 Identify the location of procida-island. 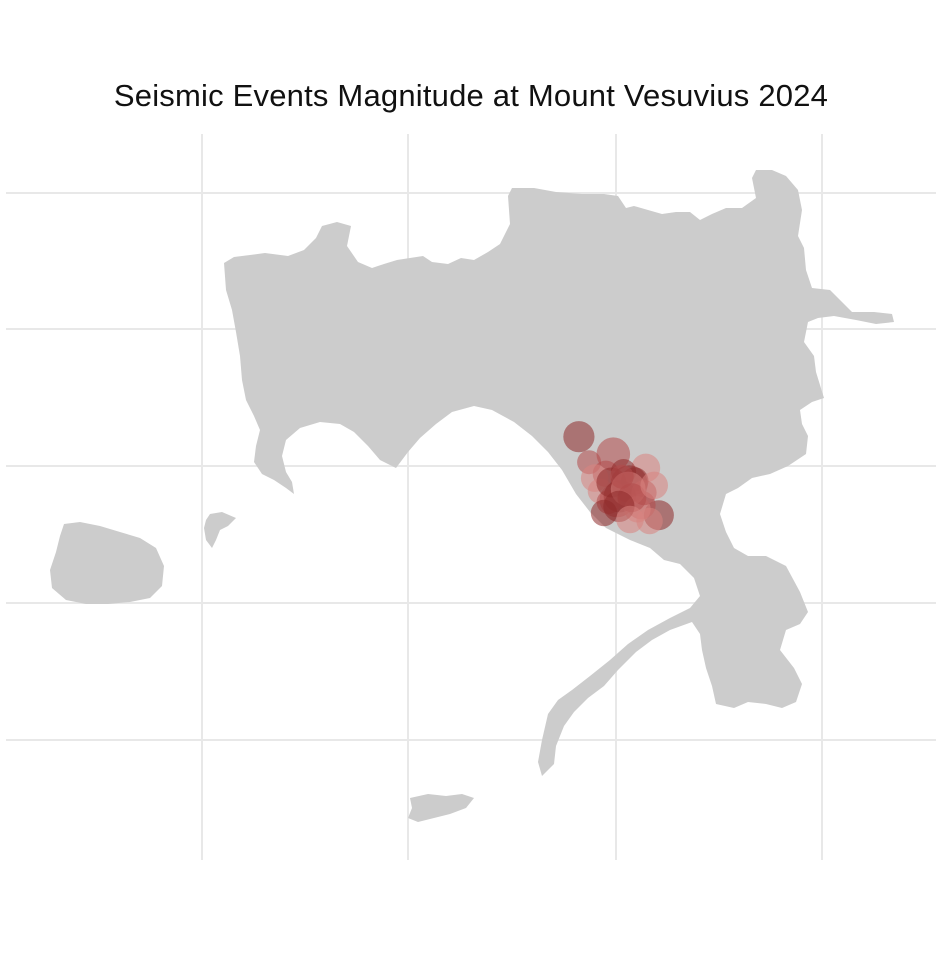
(220, 530).